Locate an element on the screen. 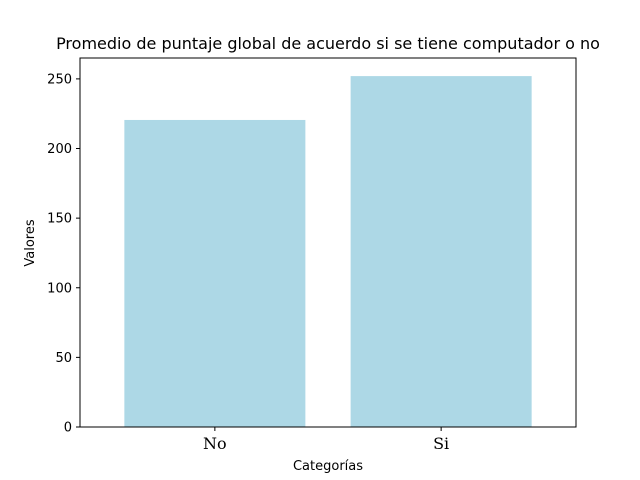 The width and height of the screenshot is (640, 480). x-tick-label: No is located at coordinates (215, 443).